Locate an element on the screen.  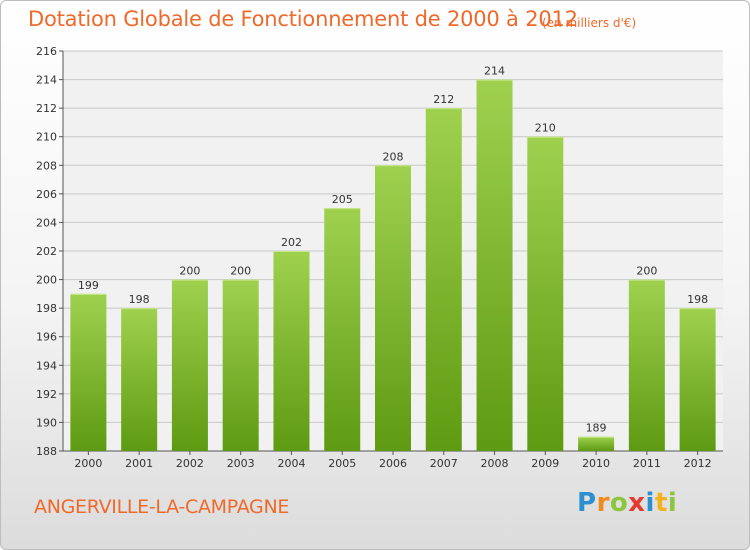
y-tick-label: 216 is located at coordinates (46, 51).